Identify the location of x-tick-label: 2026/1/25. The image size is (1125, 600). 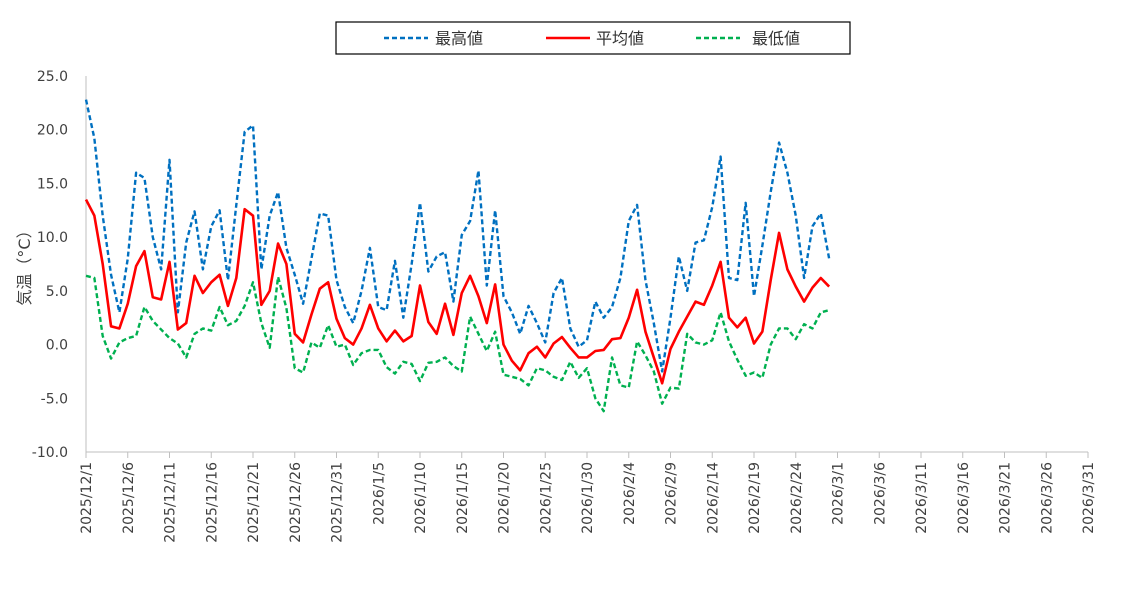
(546, 498).